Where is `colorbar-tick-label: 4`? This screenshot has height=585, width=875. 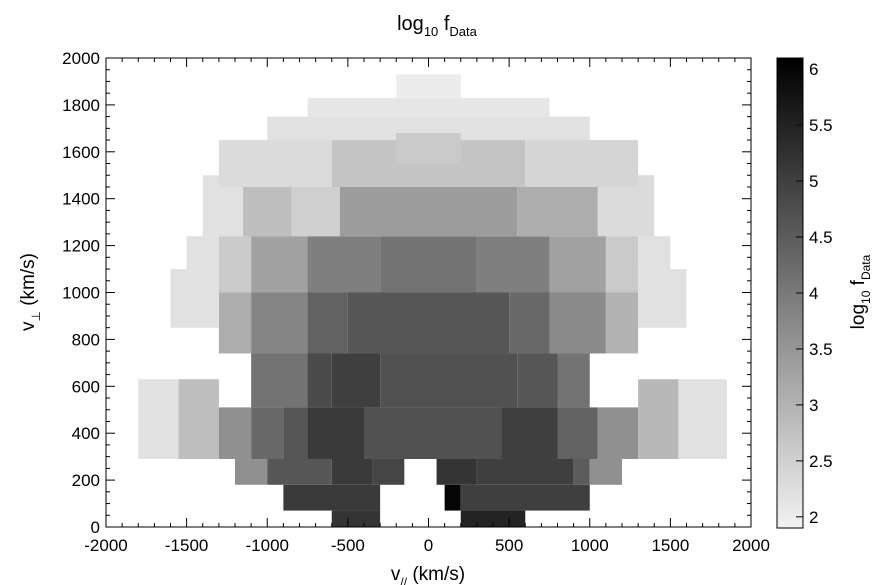
colorbar-tick-label: 4 is located at coordinates (813, 293).